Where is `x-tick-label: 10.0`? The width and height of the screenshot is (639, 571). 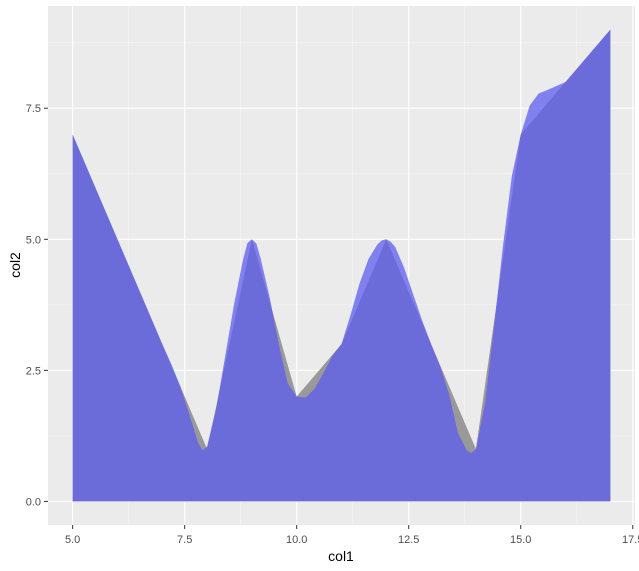
x-tick-label: 10.0 is located at coordinates (296, 540).